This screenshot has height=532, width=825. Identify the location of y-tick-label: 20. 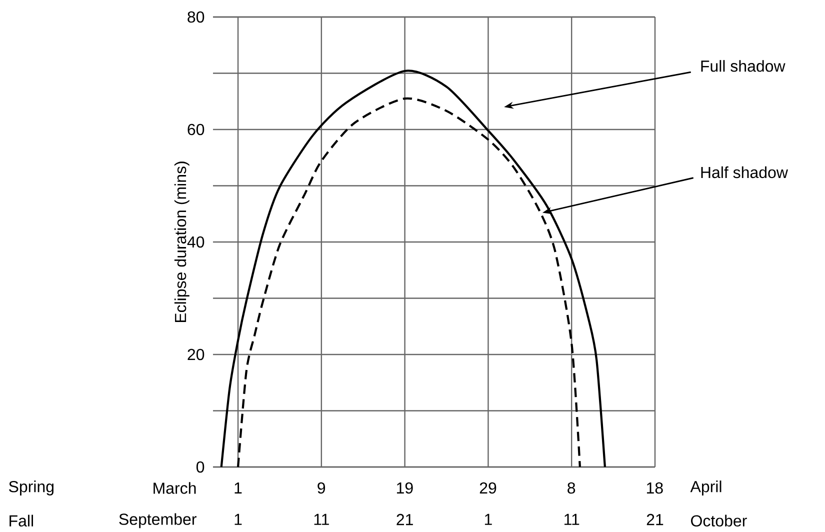
(196, 354).